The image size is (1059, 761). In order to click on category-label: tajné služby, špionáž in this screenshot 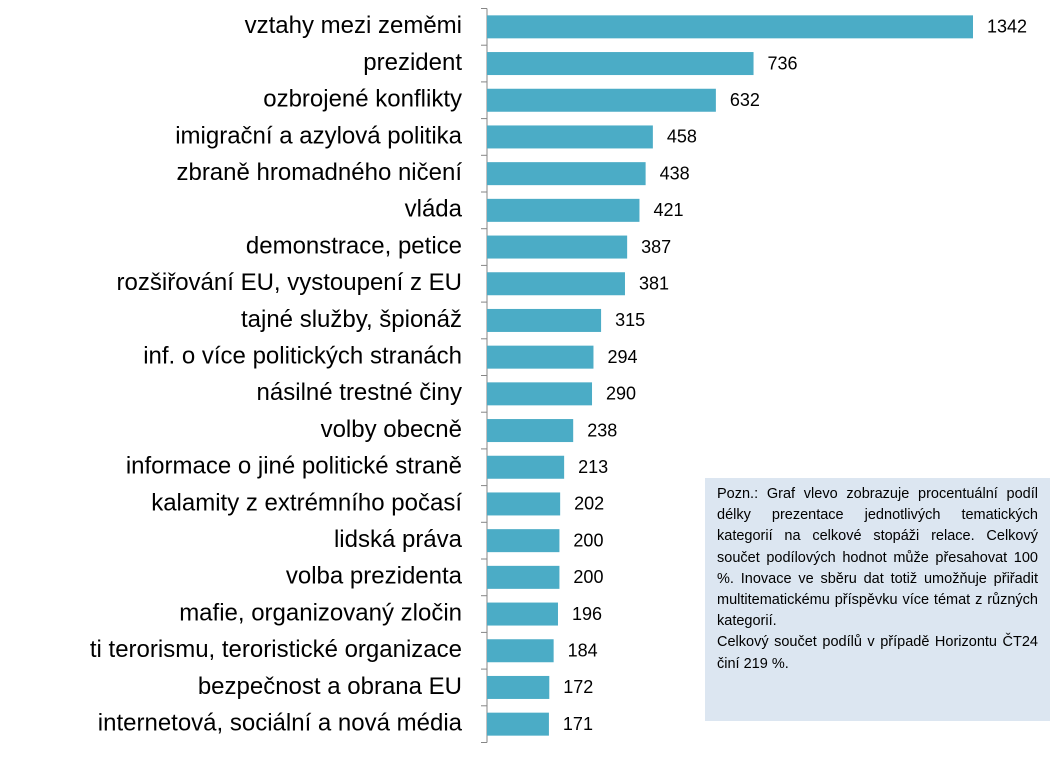, I will do `click(351, 319)`.